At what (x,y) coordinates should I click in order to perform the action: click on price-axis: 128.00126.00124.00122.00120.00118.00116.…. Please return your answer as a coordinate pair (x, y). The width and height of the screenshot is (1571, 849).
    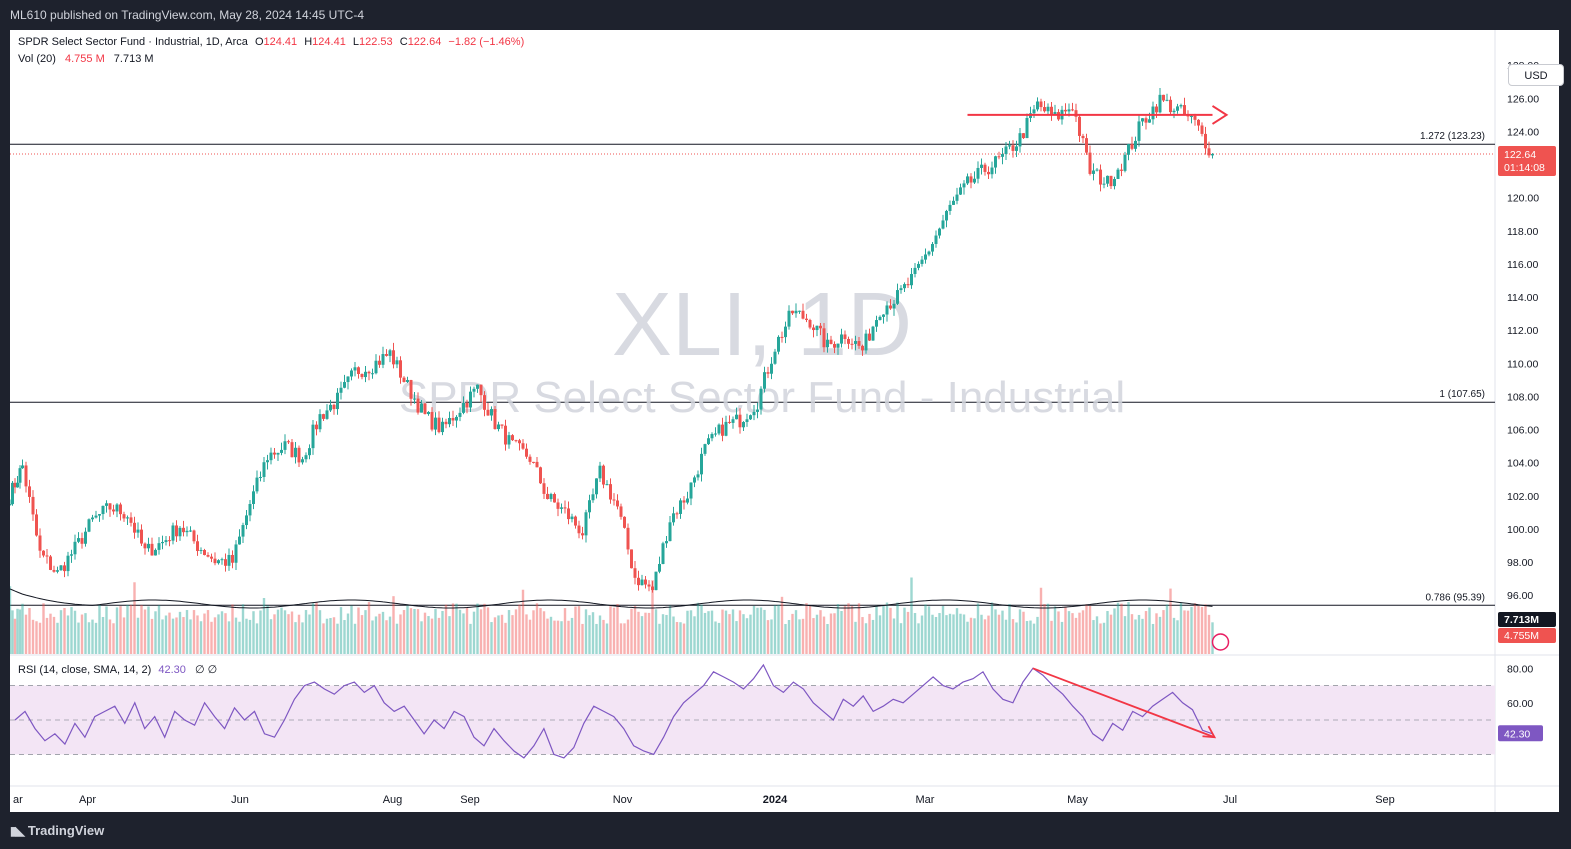
    Looking at the image, I should click on (1527, 401).